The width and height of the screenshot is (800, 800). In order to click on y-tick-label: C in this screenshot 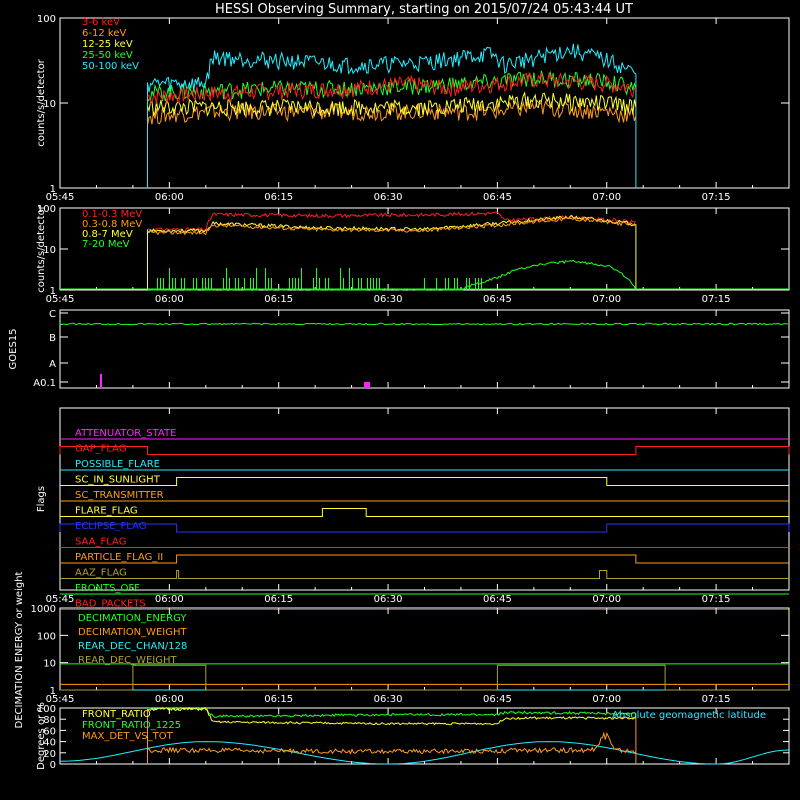, I will do `click(52, 314)`.